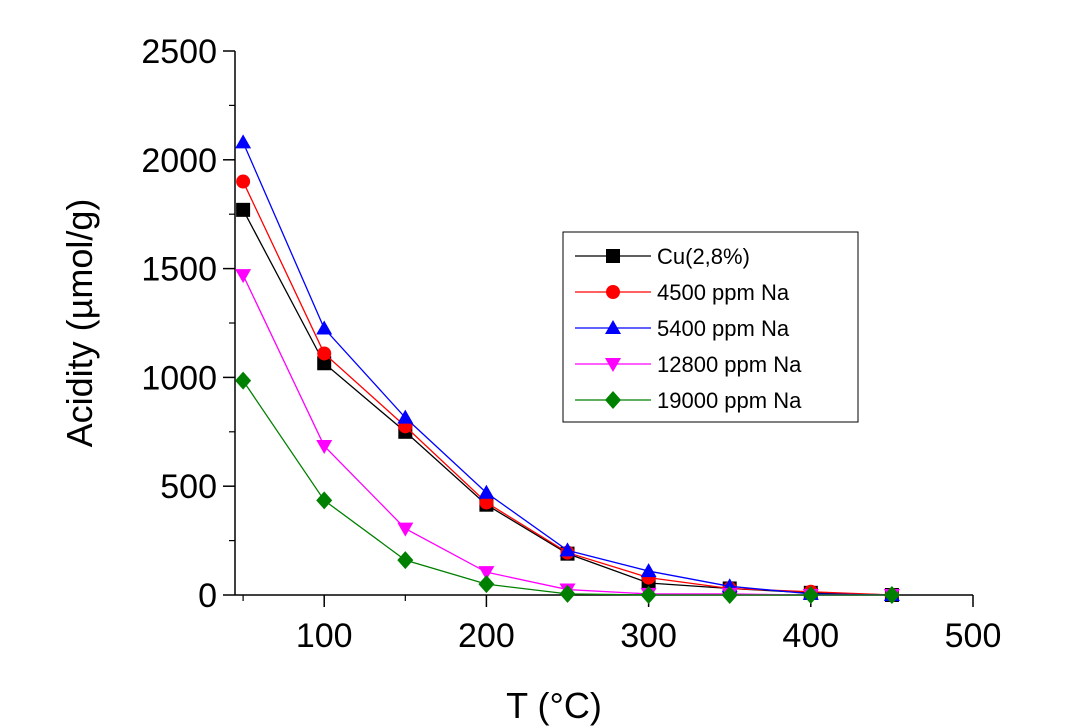 The image size is (1070, 728). Describe the element at coordinates (703, 256) in the screenshot. I see `legend-label: Cu(2,8%)` at that location.